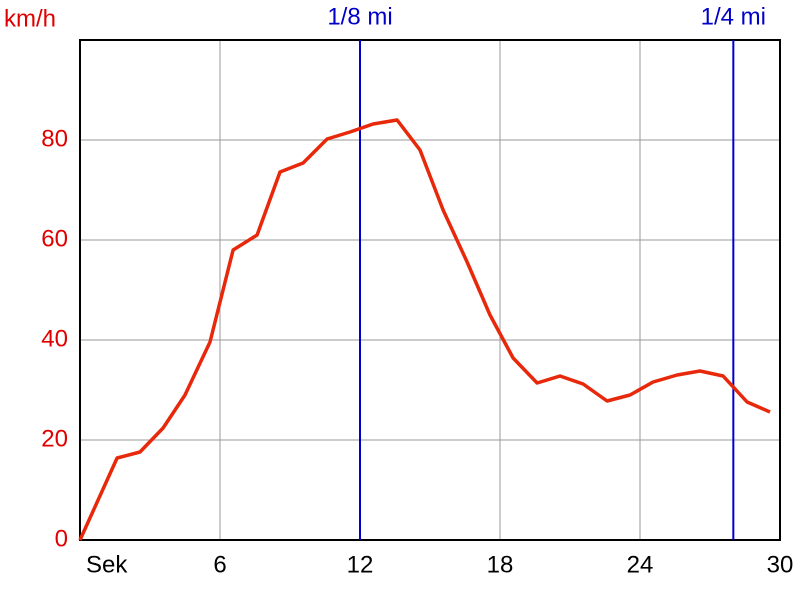 Image resolution: width=800 pixels, height=600 pixels. I want to click on y-tick-label: 60, so click(54, 238).